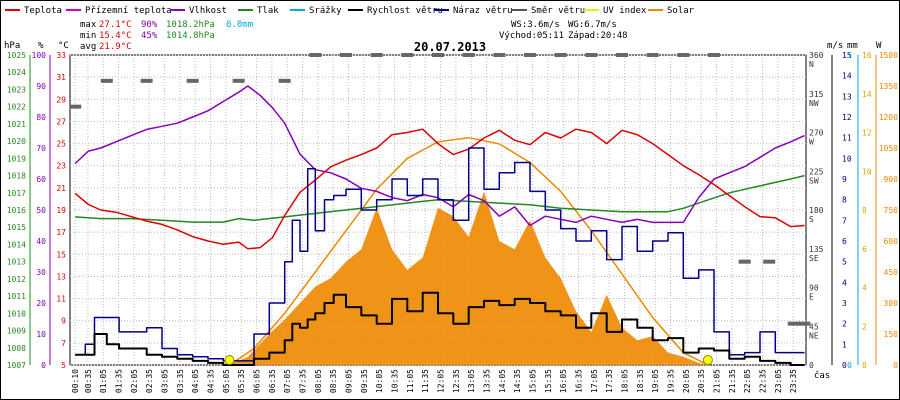 The width and height of the screenshot is (900, 400). Describe the element at coordinates (241, 381) in the screenshot. I see `x-tick-label: 05:35` at that location.